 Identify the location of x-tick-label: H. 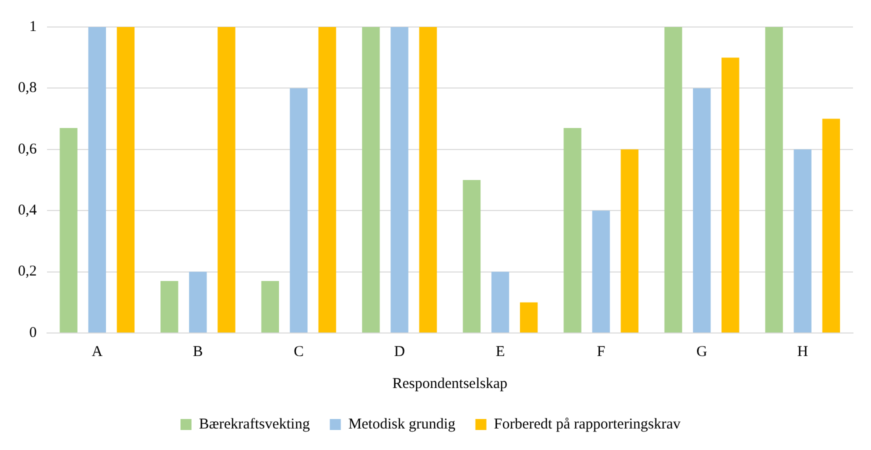
(802, 352).